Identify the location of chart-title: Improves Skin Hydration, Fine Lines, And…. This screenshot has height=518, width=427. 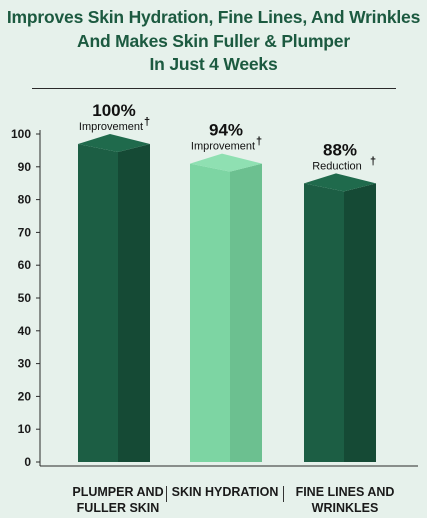
(213, 41).